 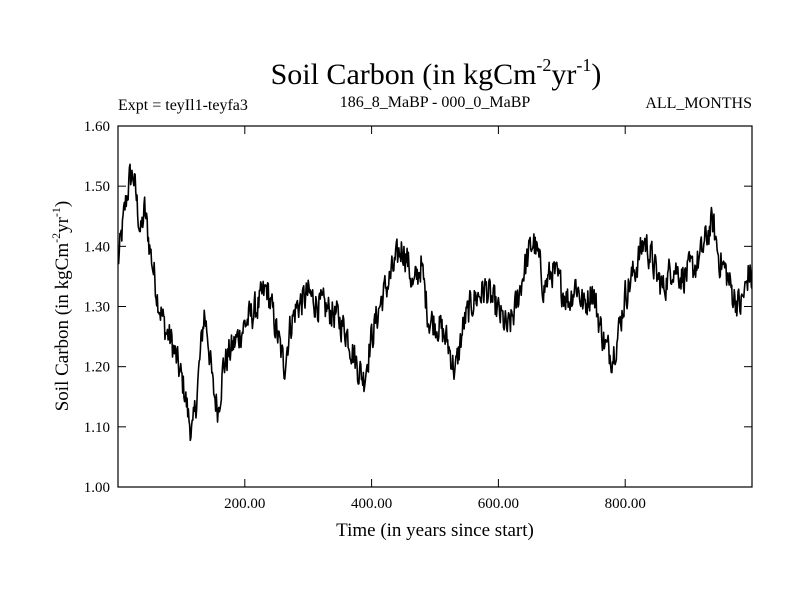 What do you see at coordinates (625, 504) in the screenshot?
I see `x-tick-label: 800.00` at bounding box center [625, 504].